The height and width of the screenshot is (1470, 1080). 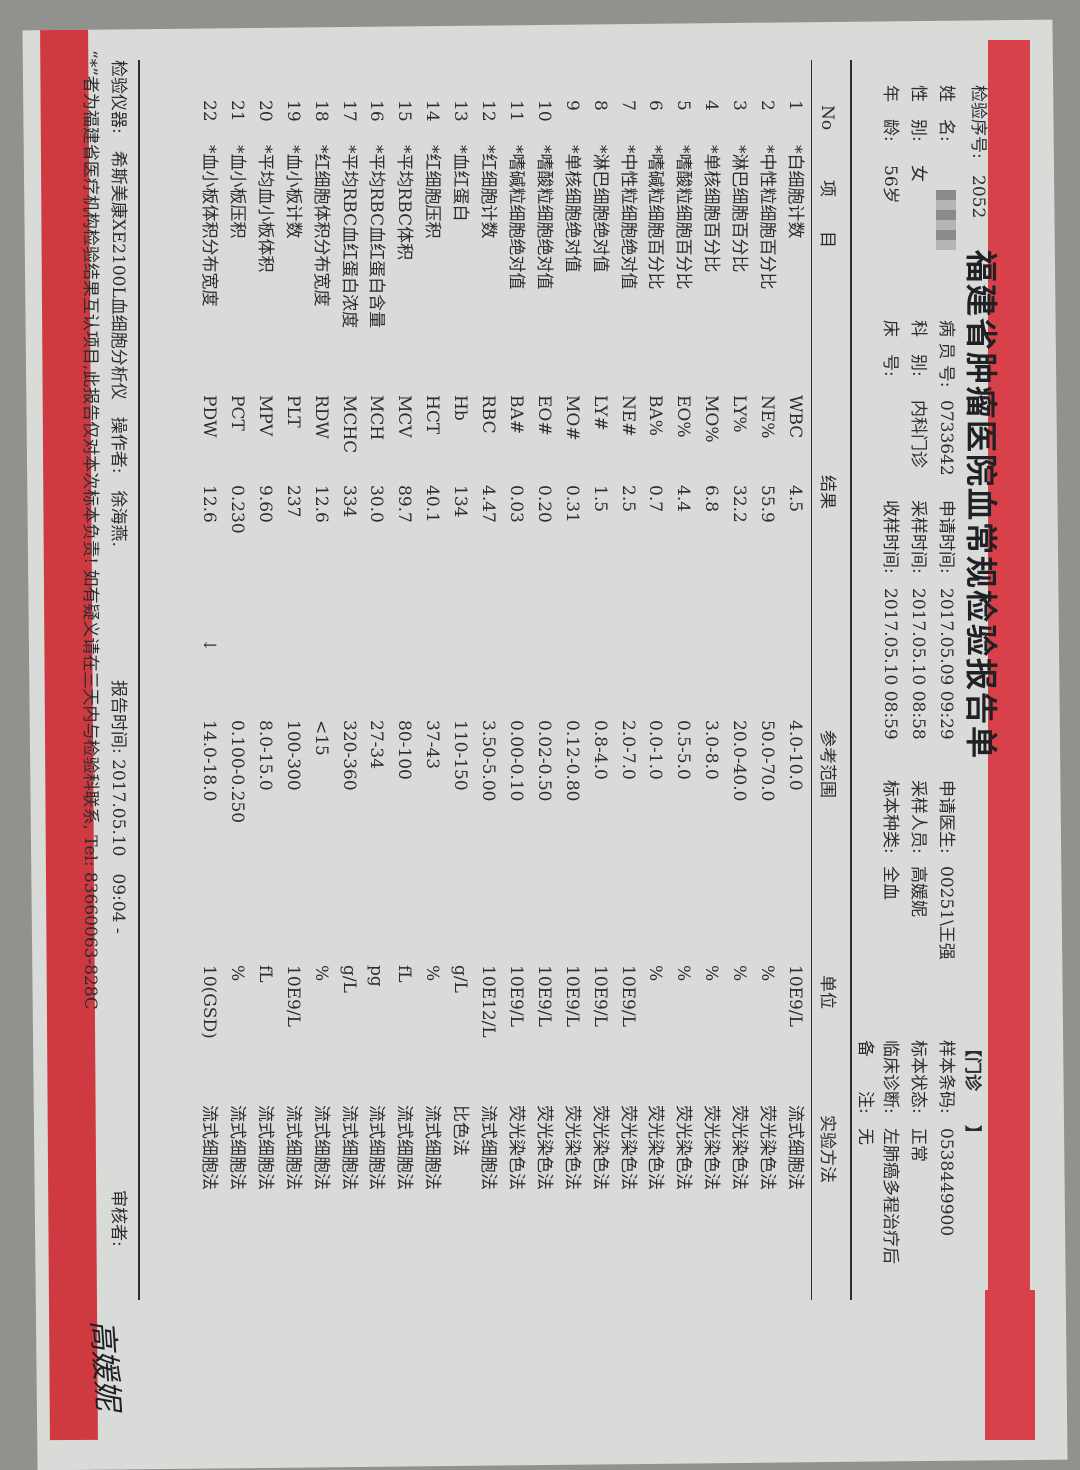 I want to click on instrument-operator: 检验仪器: 希斯美康XE2100L血细胞分析仪 操作者: 徐海燕., so click(x=118, y=303).